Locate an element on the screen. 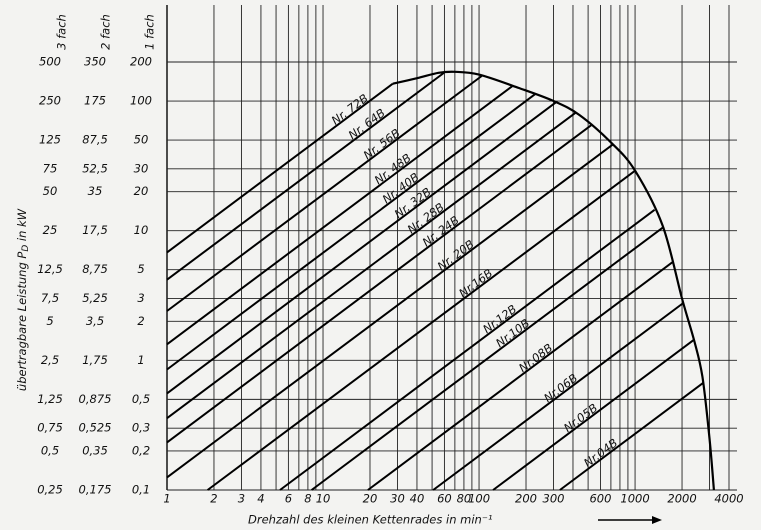 Image resolution: width=761 pixels, height=530 pixels. y-tick-label: 52,5 is located at coordinates (95, 168).